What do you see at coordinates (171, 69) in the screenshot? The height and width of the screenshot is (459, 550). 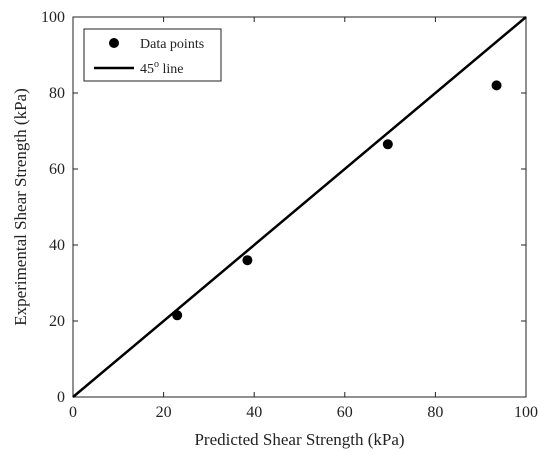 I see `legend-label-45-rest: line` at bounding box center [171, 69].